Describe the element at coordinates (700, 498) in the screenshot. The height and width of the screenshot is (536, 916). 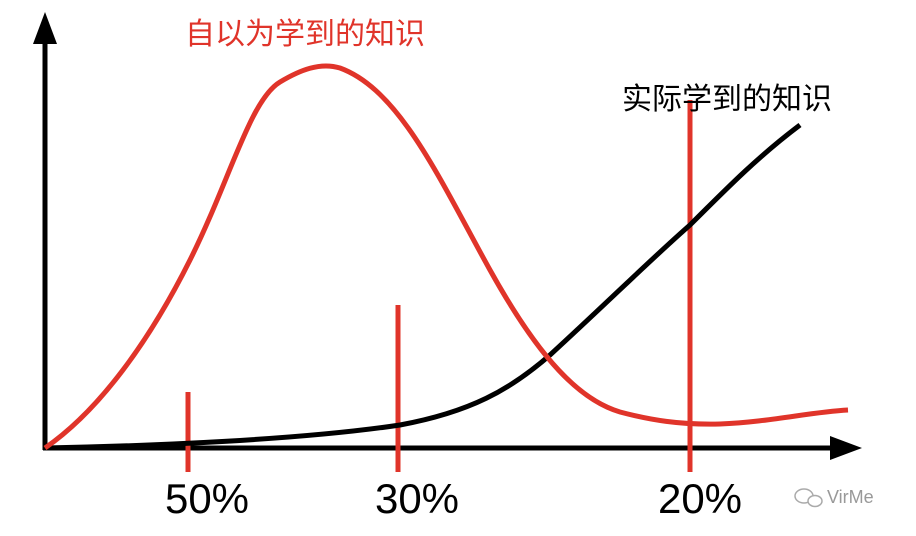
I see `marker-label: 20%` at that location.